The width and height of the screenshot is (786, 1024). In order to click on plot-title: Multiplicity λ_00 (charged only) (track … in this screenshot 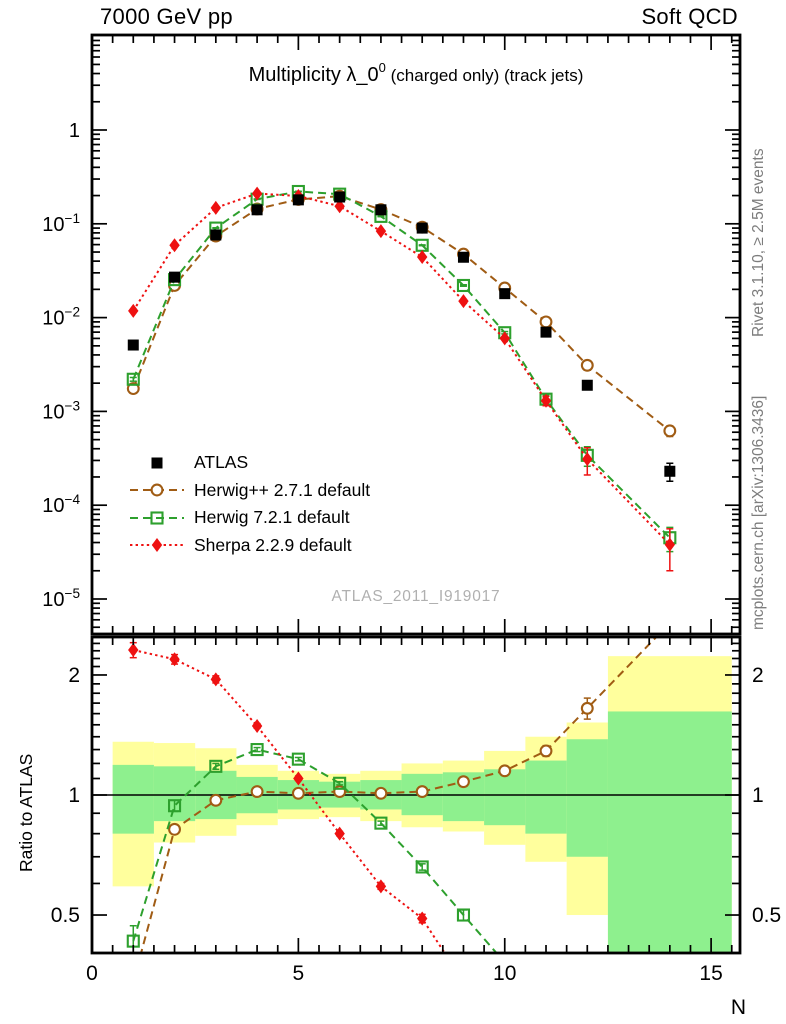, I will do `click(416, 73)`.